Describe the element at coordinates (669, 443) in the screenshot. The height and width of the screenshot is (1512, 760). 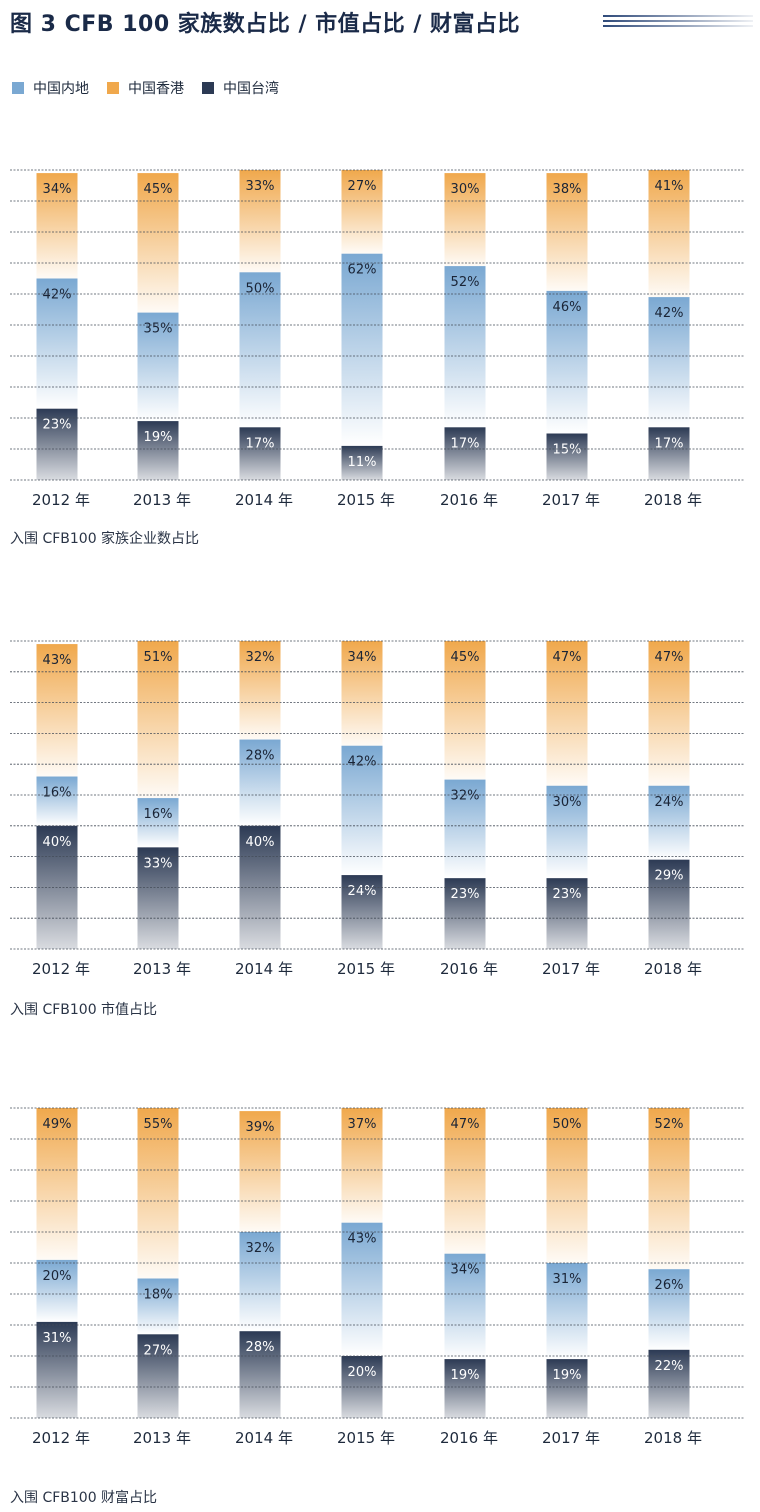
I see `data-label-taiwan-2018: 17%` at that location.